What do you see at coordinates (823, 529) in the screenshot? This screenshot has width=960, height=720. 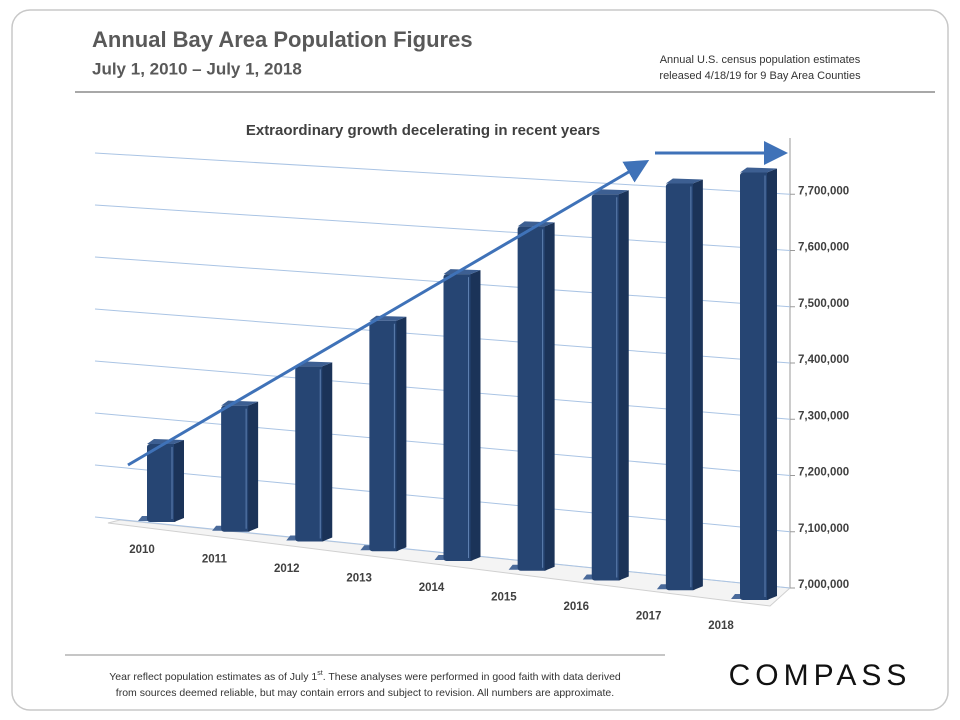 I see `y-tick-label: 7,100,000` at bounding box center [823, 529].